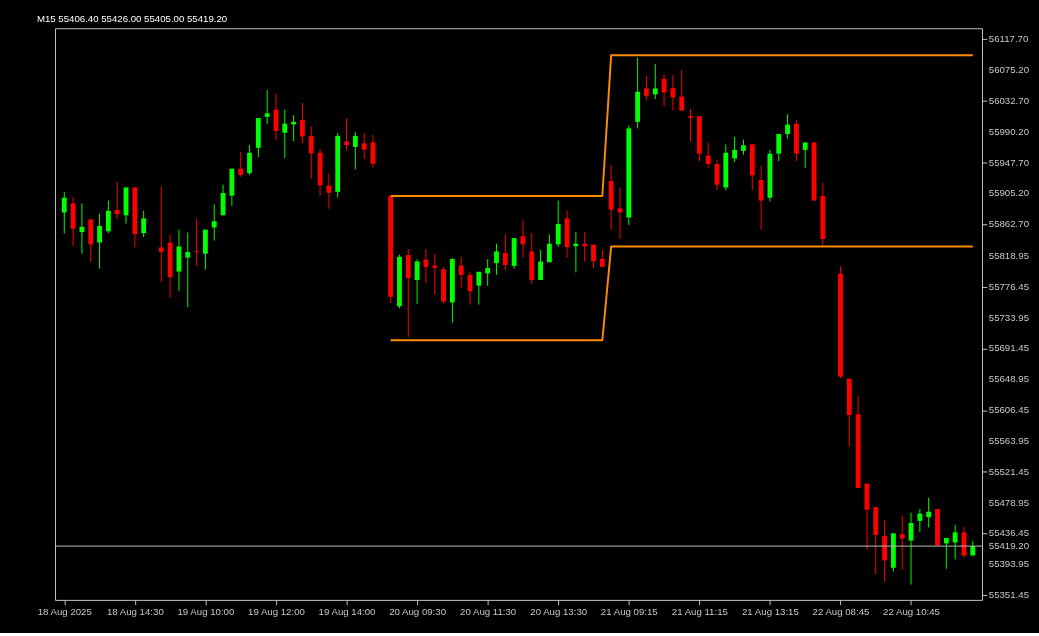 The width and height of the screenshot is (1039, 636). Describe the element at coordinates (1009, 317) in the screenshot. I see `y-tick-label: 55733.95` at that location.